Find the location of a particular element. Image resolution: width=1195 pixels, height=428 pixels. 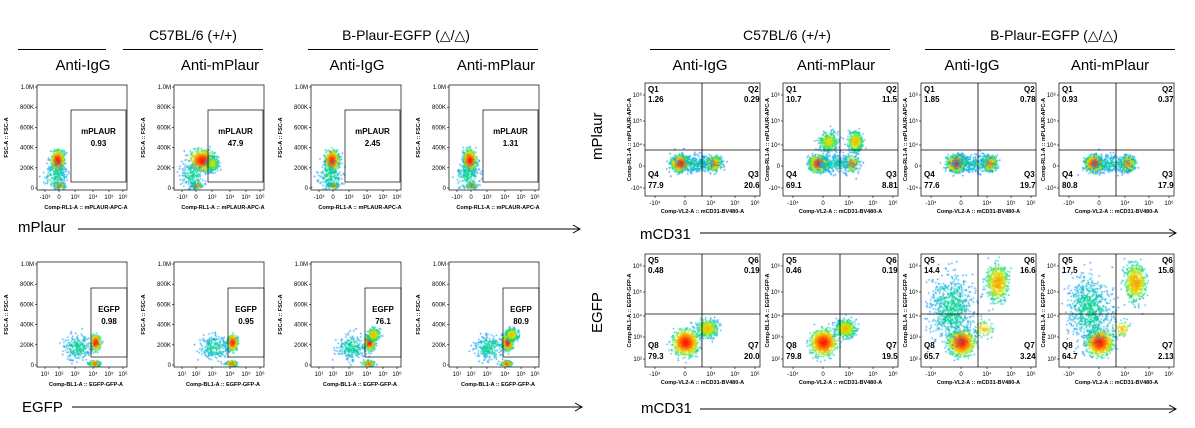

quadrant-percent: 0.93 is located at coordinates (1070, 99).